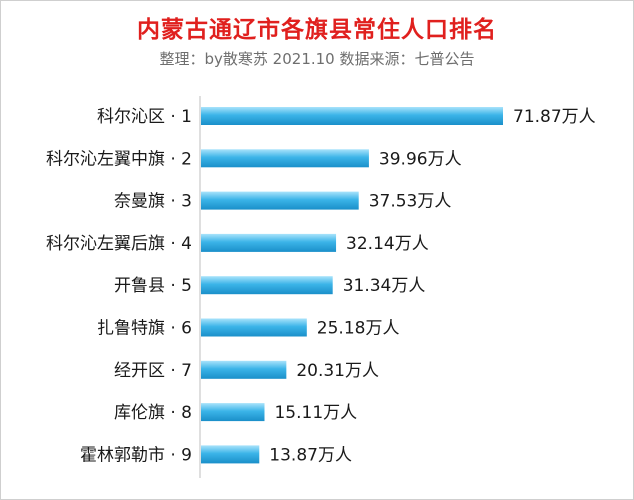 The image size is (634, 500). I want to click on category-label: 科尔沁区 · 1, so click(144, 117).